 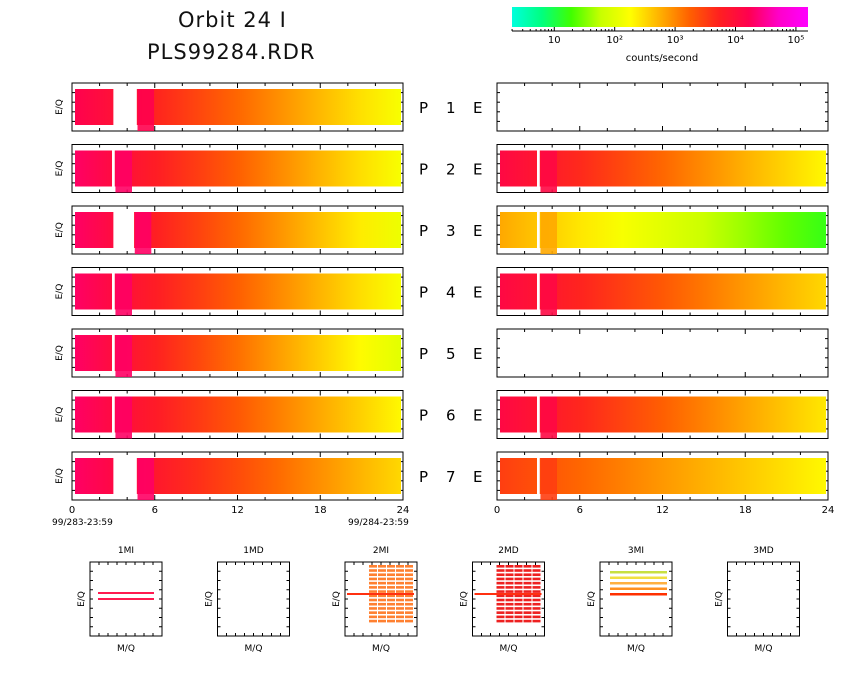 I want to click on mass-panel-2md: 2MD E/Q M/Q, so click(x=502, y=600).